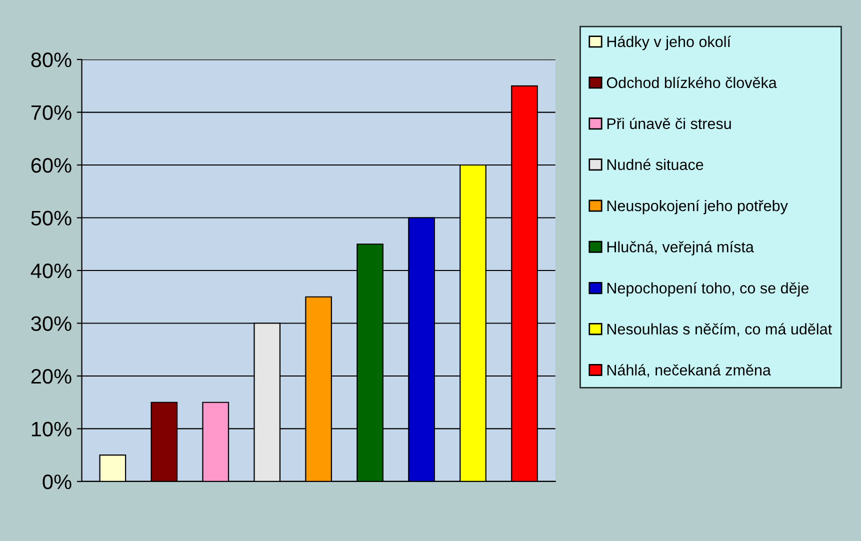  I want to click on legend-label: Při únavě či stresu, so click(669, 124).